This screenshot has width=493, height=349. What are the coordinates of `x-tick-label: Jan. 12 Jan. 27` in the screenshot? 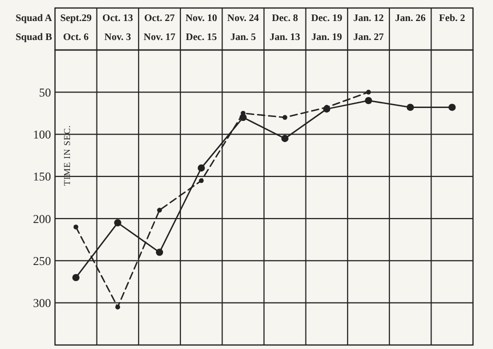 It's located at (368, 28).